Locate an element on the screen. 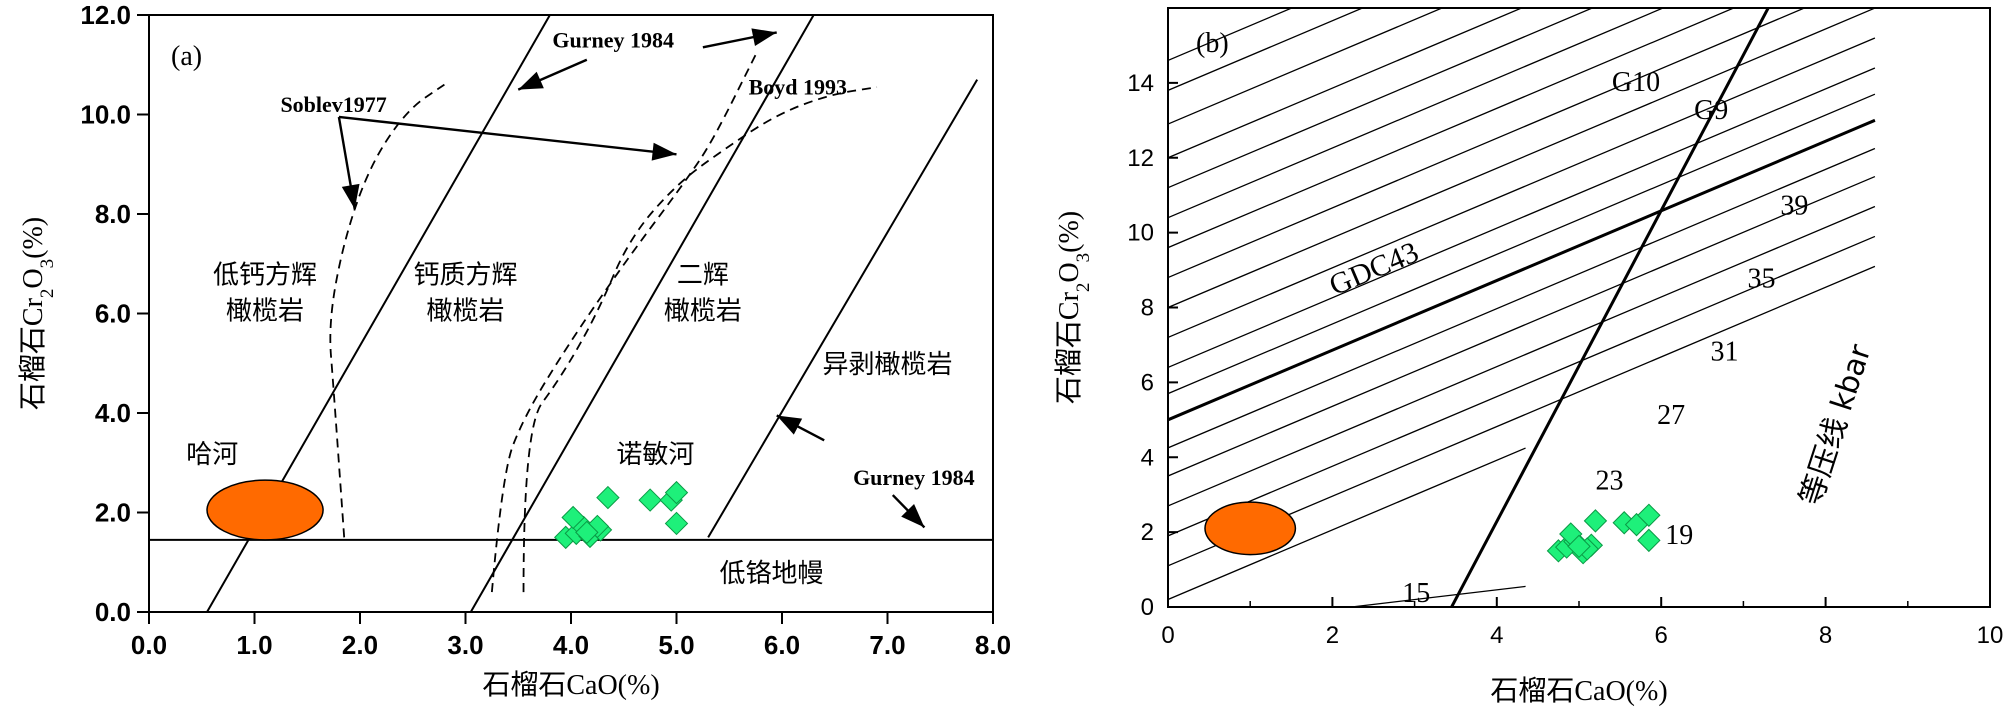 The width and height of the screenshot is (2008, 707). y-tick-label: 14 is located at coordinates (1140, 83).